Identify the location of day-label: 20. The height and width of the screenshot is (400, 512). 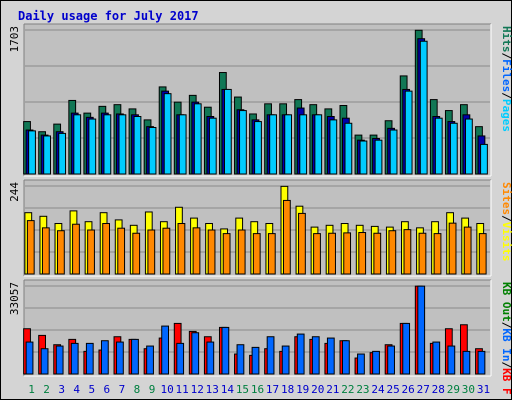
(317, 389).